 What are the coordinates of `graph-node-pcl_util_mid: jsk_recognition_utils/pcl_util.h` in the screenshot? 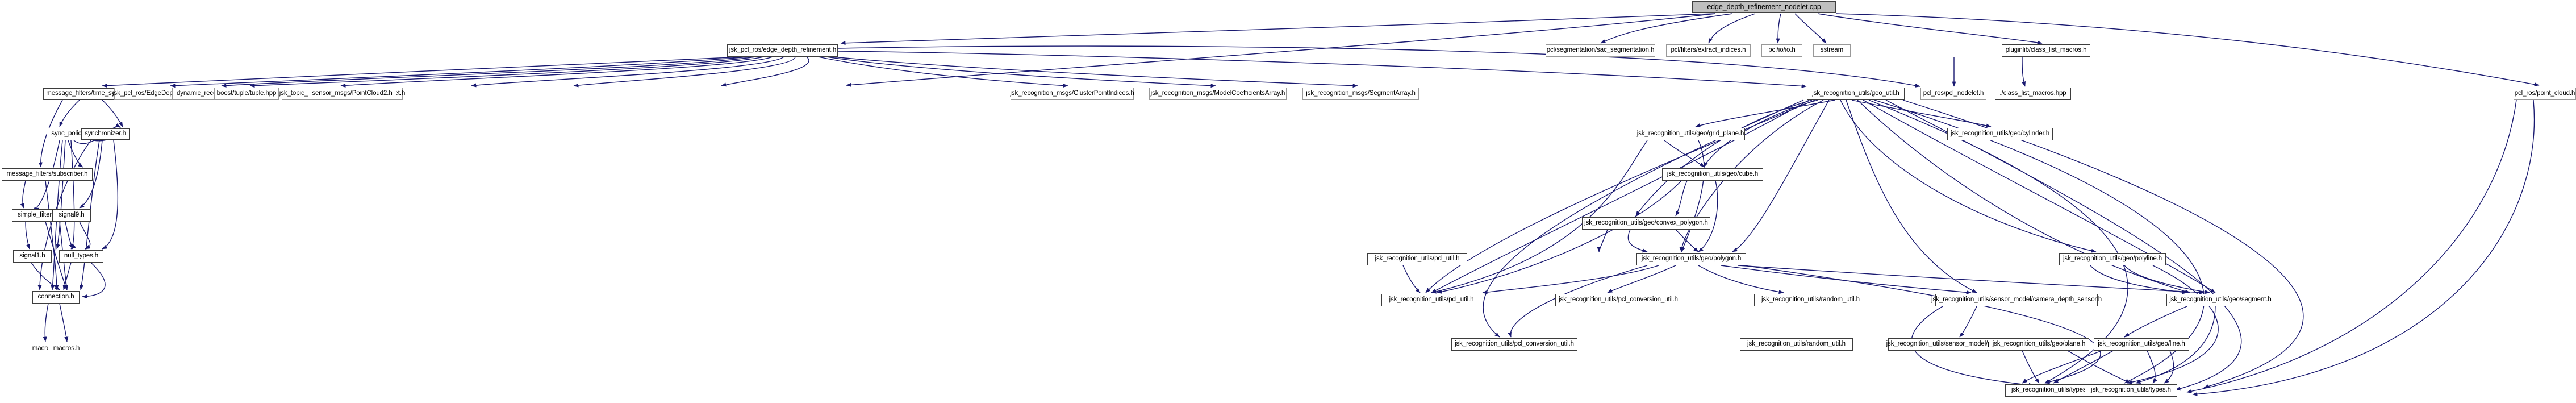 It's located at (1417, 259).